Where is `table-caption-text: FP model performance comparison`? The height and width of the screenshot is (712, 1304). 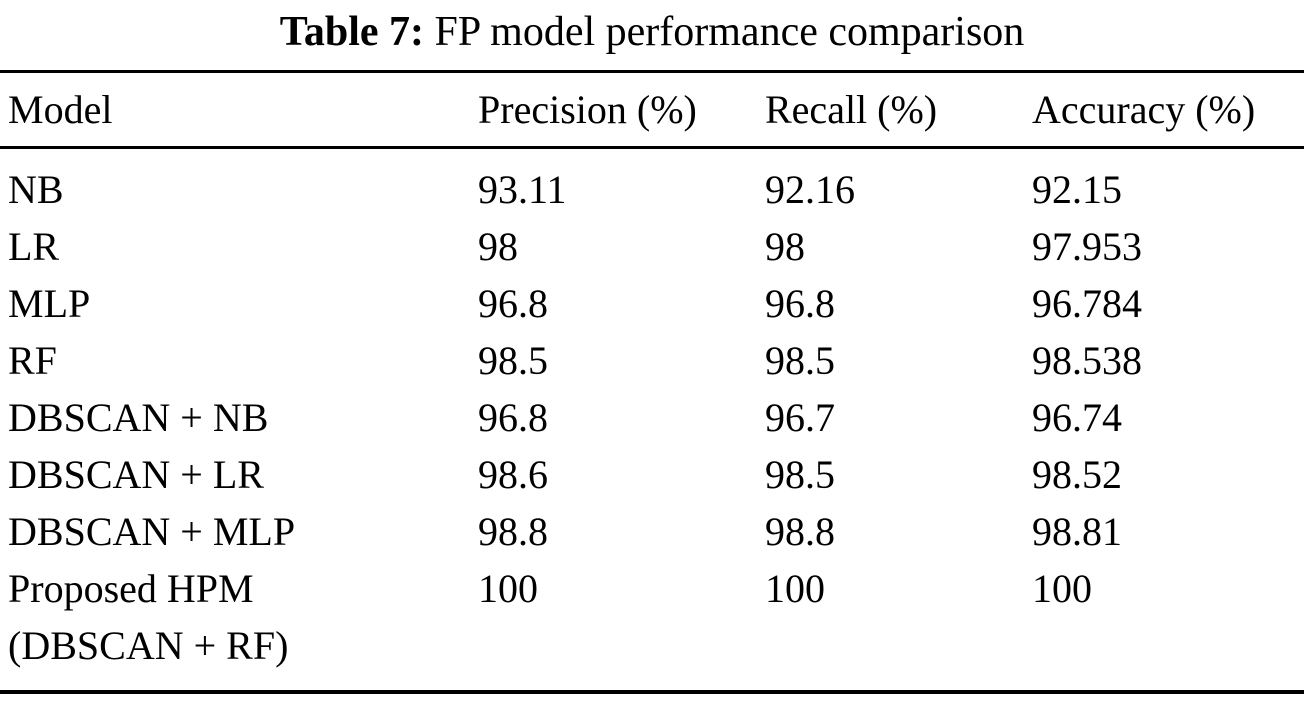
table-caption-text: FP model performance comparison is located at coordinates (729, 32).